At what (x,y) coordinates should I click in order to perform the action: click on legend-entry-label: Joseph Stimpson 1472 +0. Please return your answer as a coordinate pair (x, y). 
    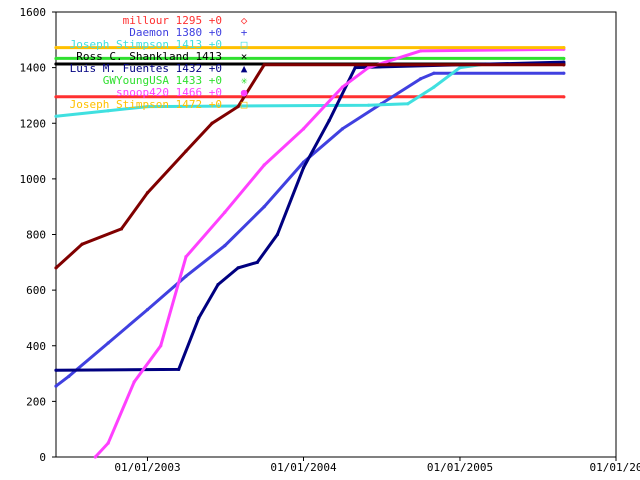
    Looking at the image, I should click on (146, 104).